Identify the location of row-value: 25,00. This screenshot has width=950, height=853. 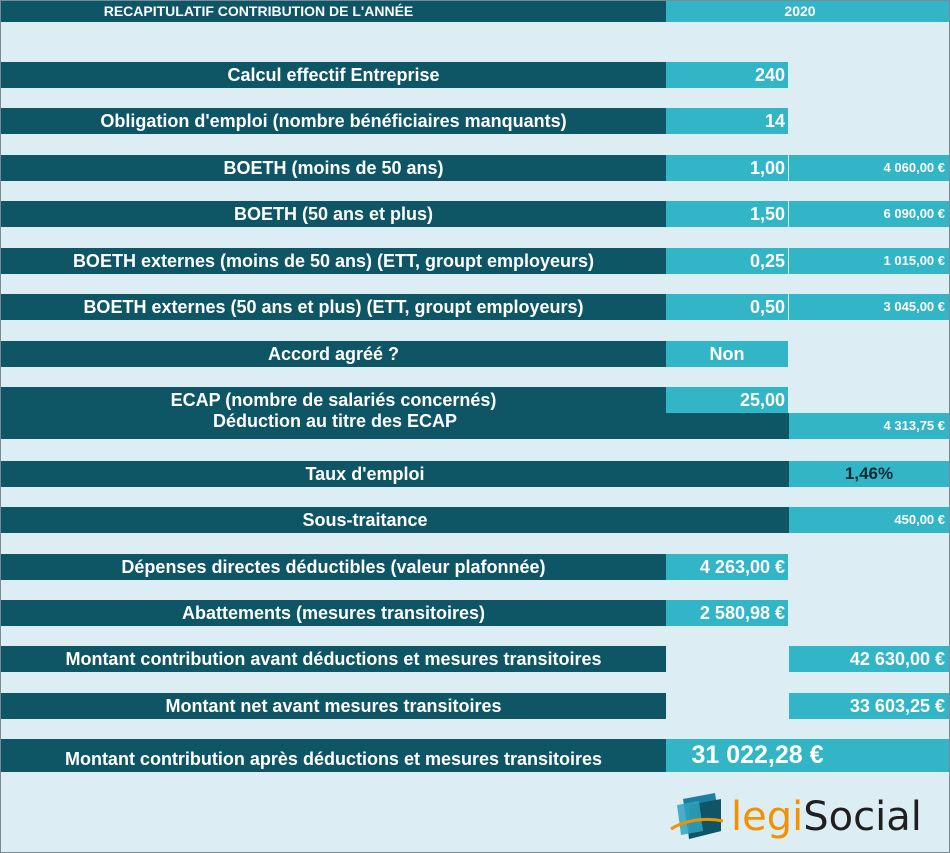
(727, 400).